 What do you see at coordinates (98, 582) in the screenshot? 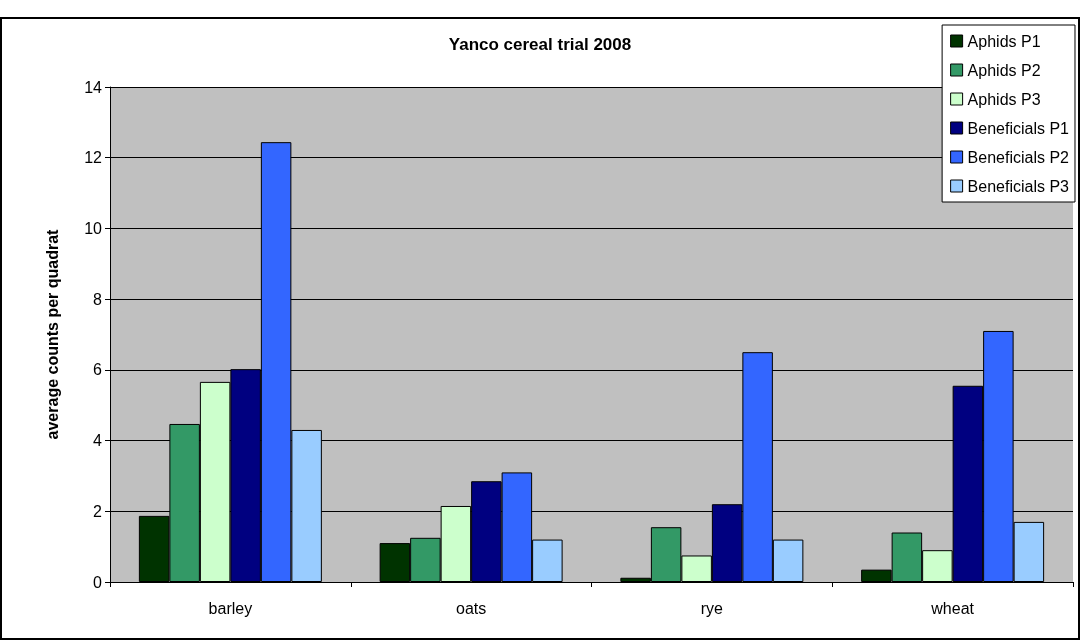
I see `y-tick-label: 0` at bounding box center [98, 582].